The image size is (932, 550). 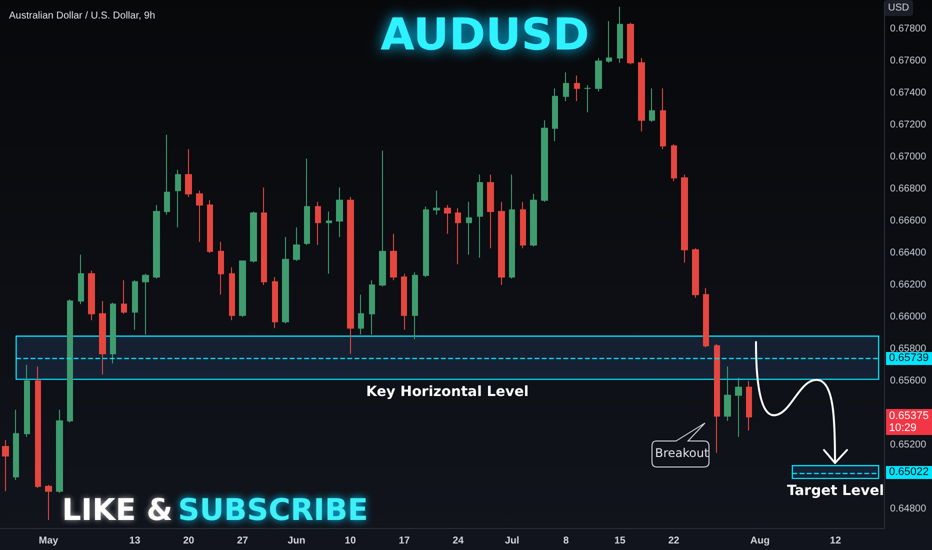 What do you see at coordinates (908, 348) in the screenshot?
I see `y-tick-label: 0.65800` at bounding box center [908, 348].